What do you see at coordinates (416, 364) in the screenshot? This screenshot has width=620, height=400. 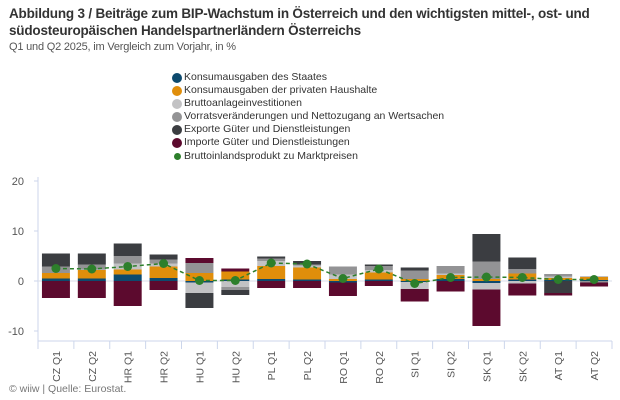 I see `x-tick-label: SI Q1` at bounding box center [416, 364].